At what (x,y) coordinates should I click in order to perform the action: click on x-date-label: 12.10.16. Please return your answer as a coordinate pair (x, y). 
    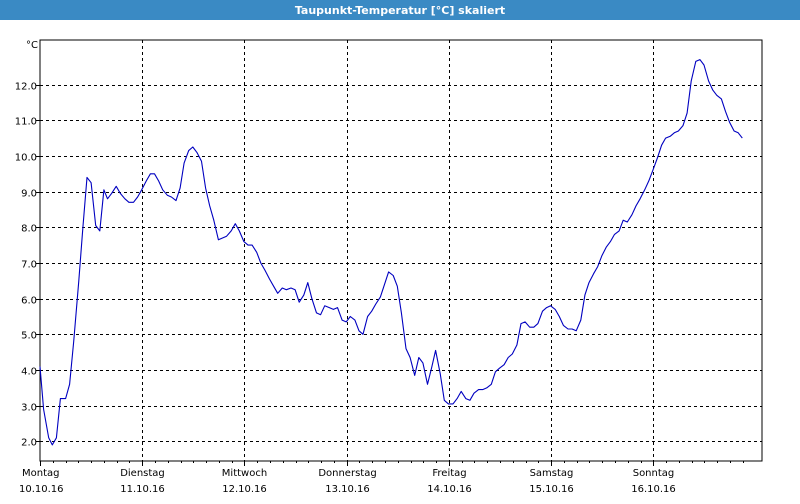
    Looking at the image, I should click on (244, 489).